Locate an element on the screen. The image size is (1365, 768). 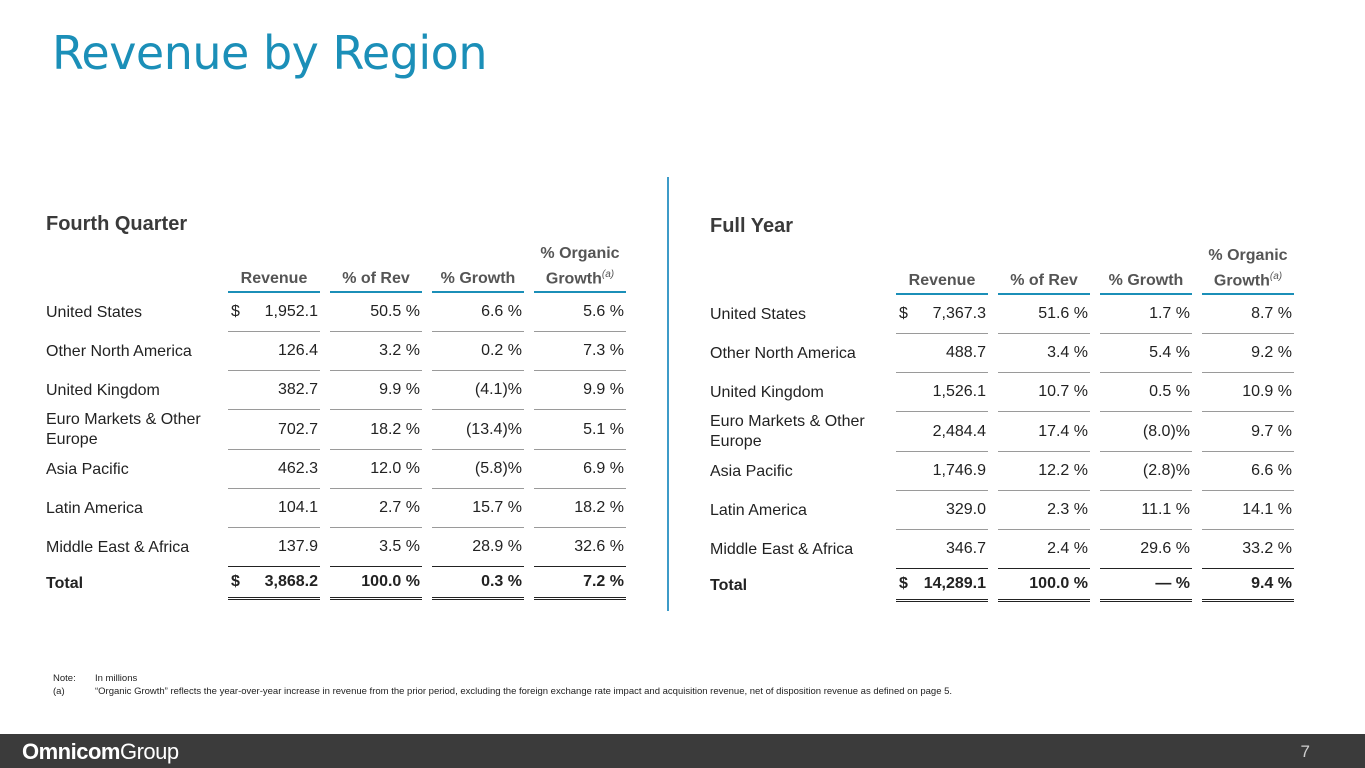
region-name: Total is located at coordinates (729, 585).